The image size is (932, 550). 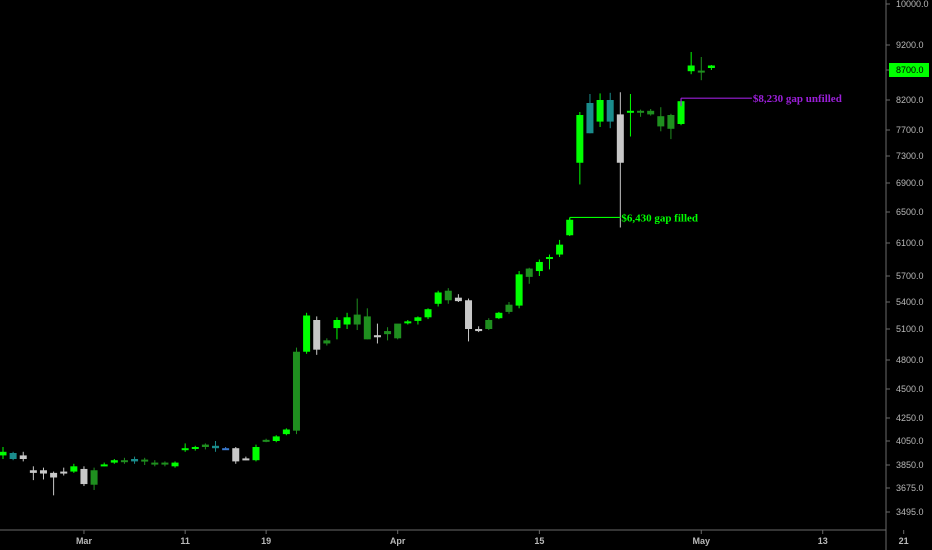 I want to click on price-tick-label: 3675.0, so click(x=910, y=488).